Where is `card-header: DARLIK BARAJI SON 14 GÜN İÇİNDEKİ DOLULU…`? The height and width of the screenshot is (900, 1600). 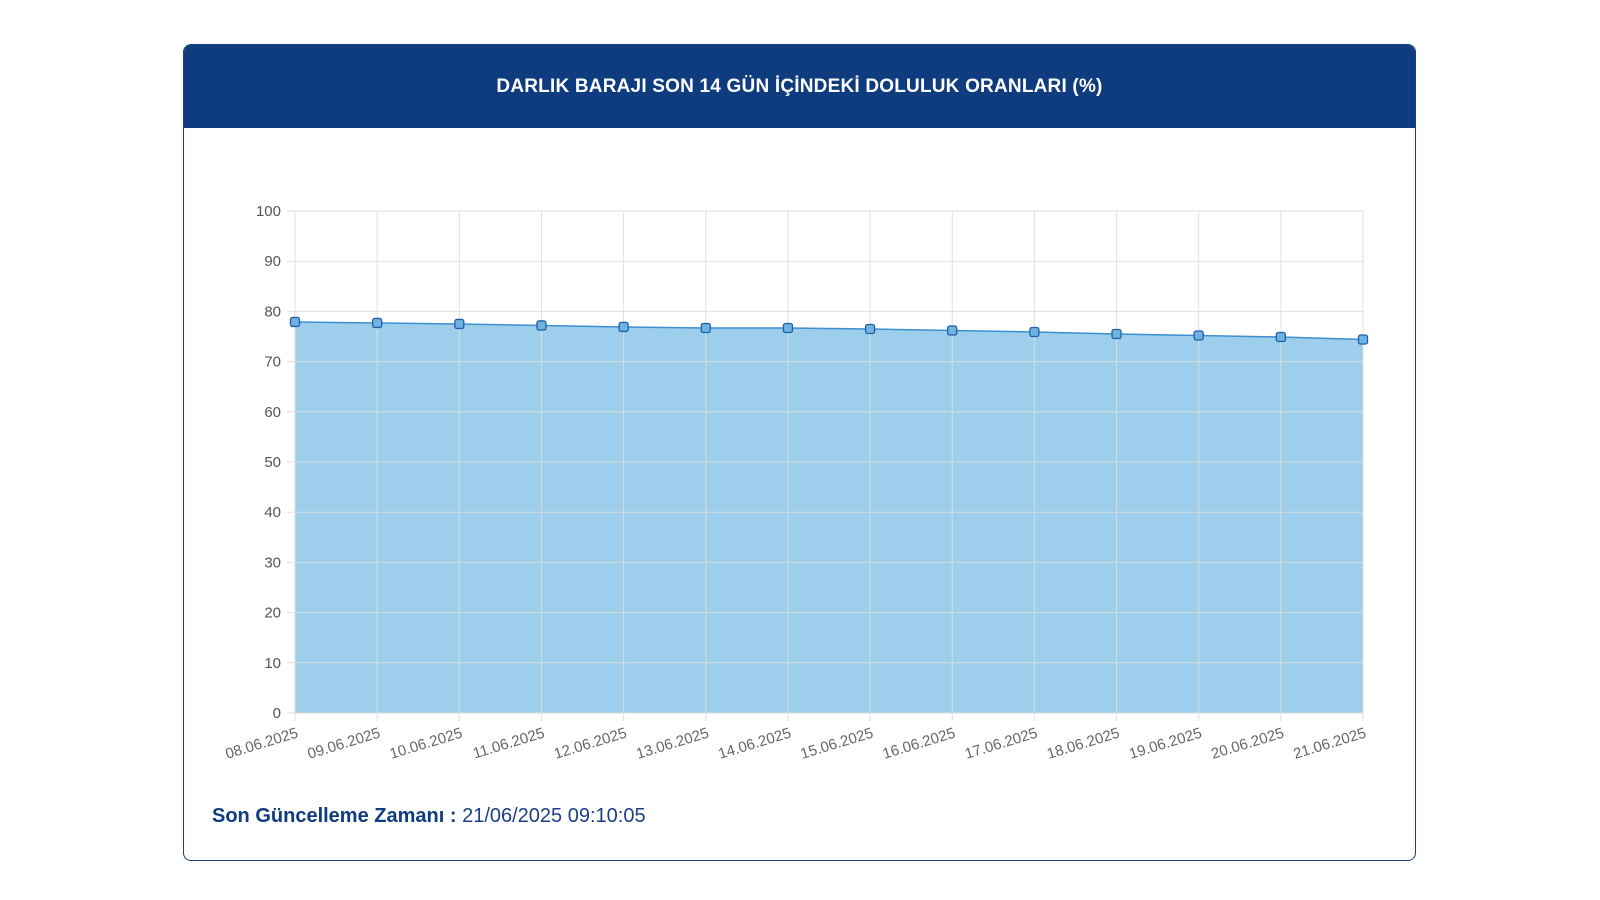
card-header: DARLIK BARAJI SON 14 GÜN İÇİNDEKİ DOLULU… is located at coordinates (799, 86).